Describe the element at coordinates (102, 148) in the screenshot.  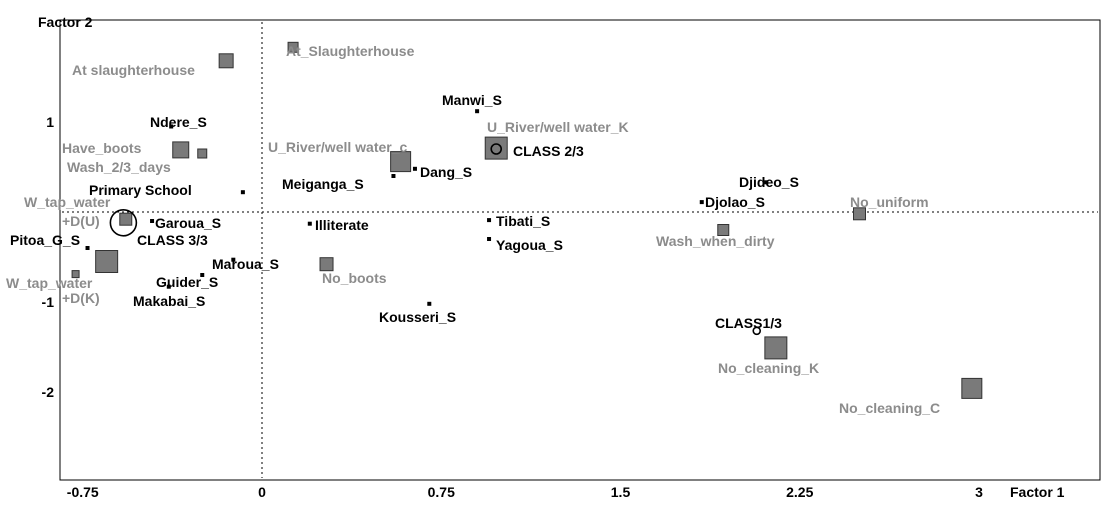
I see `label-have-boots: Have_boots` at that location.